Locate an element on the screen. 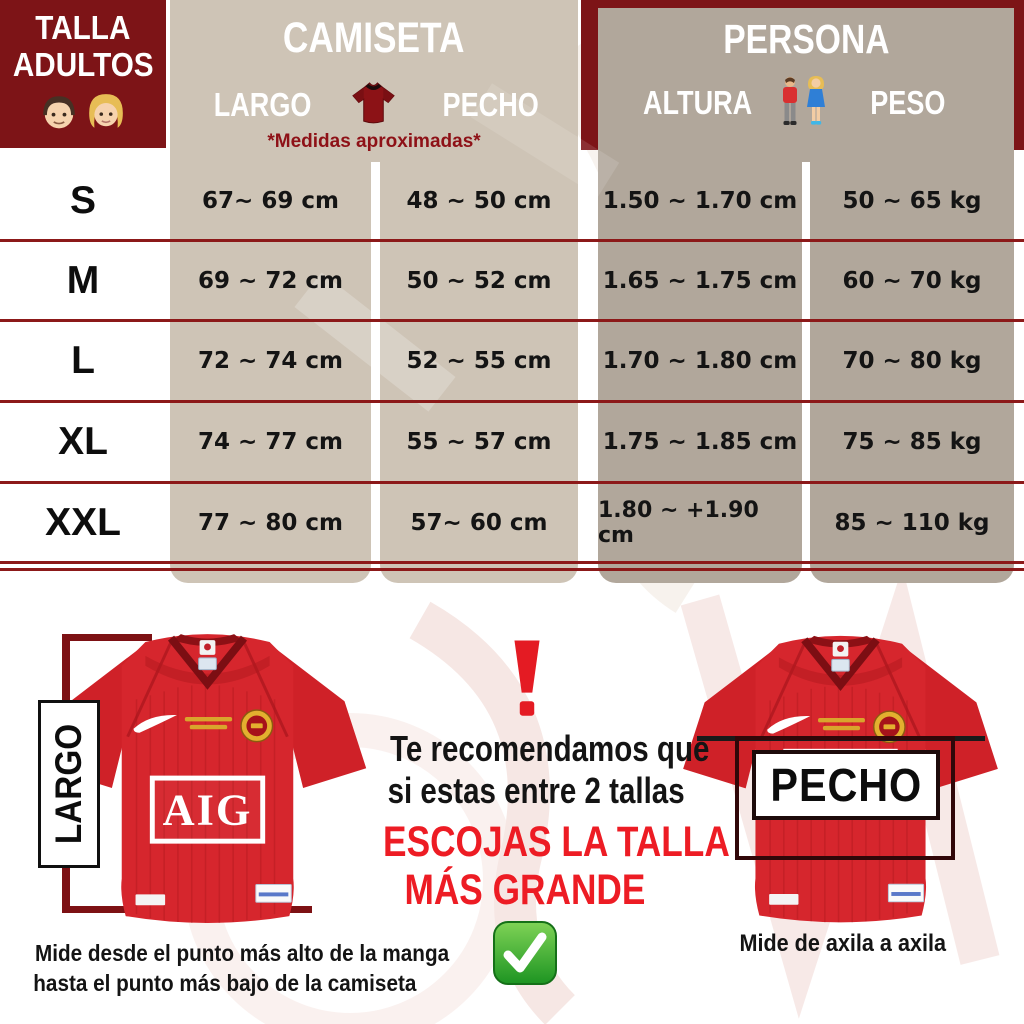  pecho-caption: Mide de axila a axila is located at coordinates (843, 943).